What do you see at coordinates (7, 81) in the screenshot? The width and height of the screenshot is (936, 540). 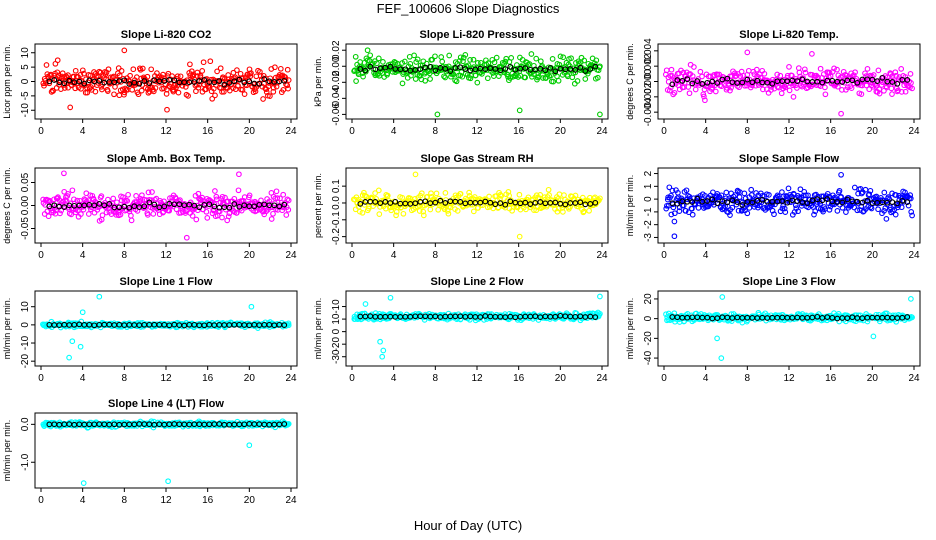 I see `y-axis-label: Licor ppm per min.` at bounding box center [7, 81].